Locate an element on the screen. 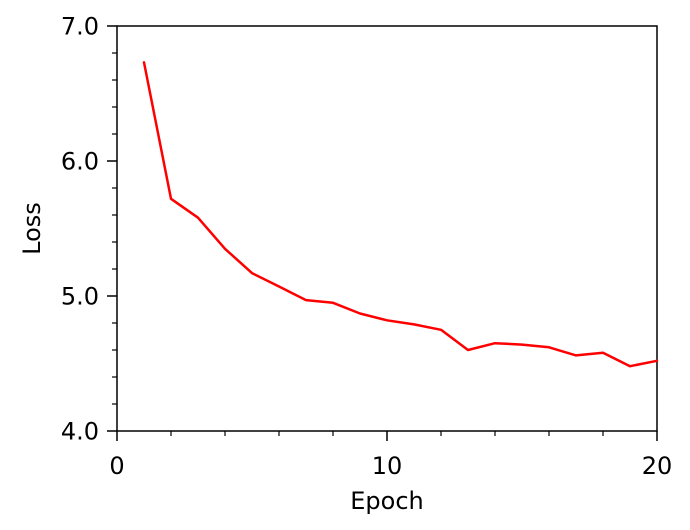  x-axis: 0 10 20 is located at coordinates (390, 455).